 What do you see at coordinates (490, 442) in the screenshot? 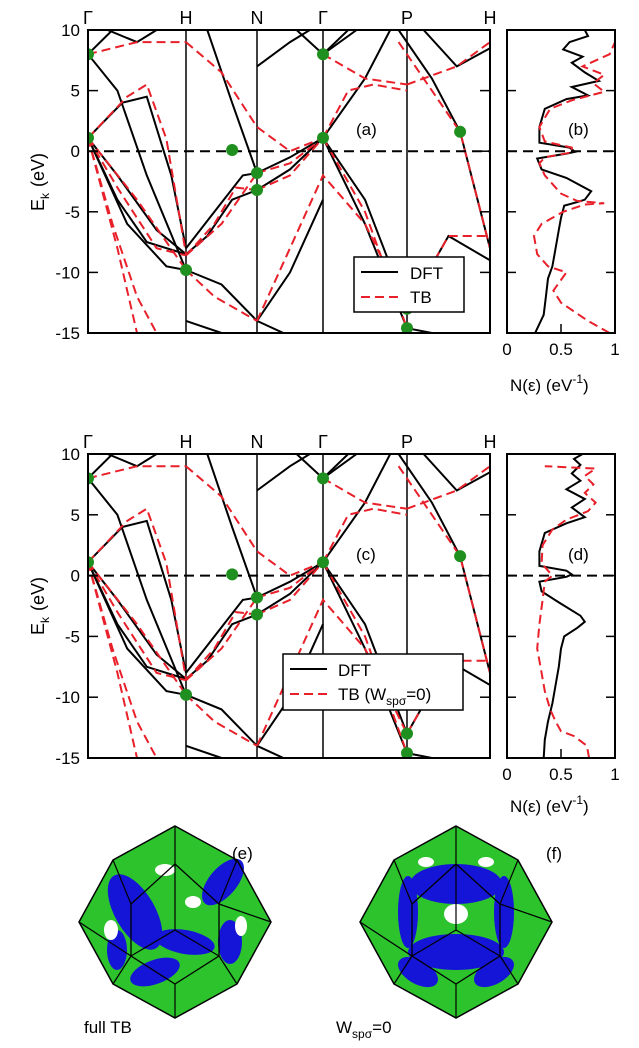
I see `kpoint-label-c-5: H` at bounding box center [490, 442].